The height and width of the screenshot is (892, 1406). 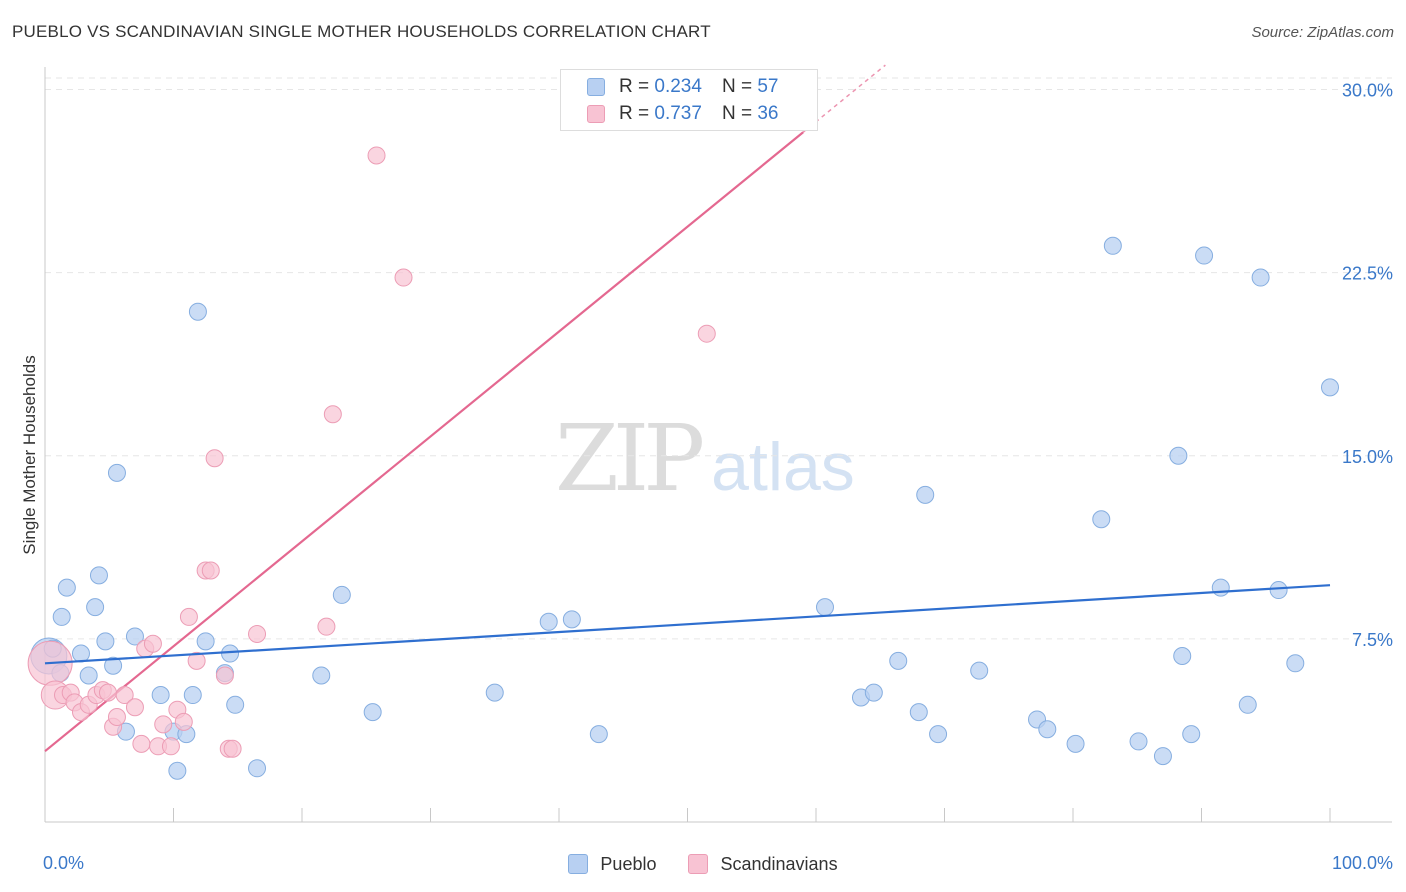 I want to click on y-tick-label: 22.5%, so click(x=1367, y=274).